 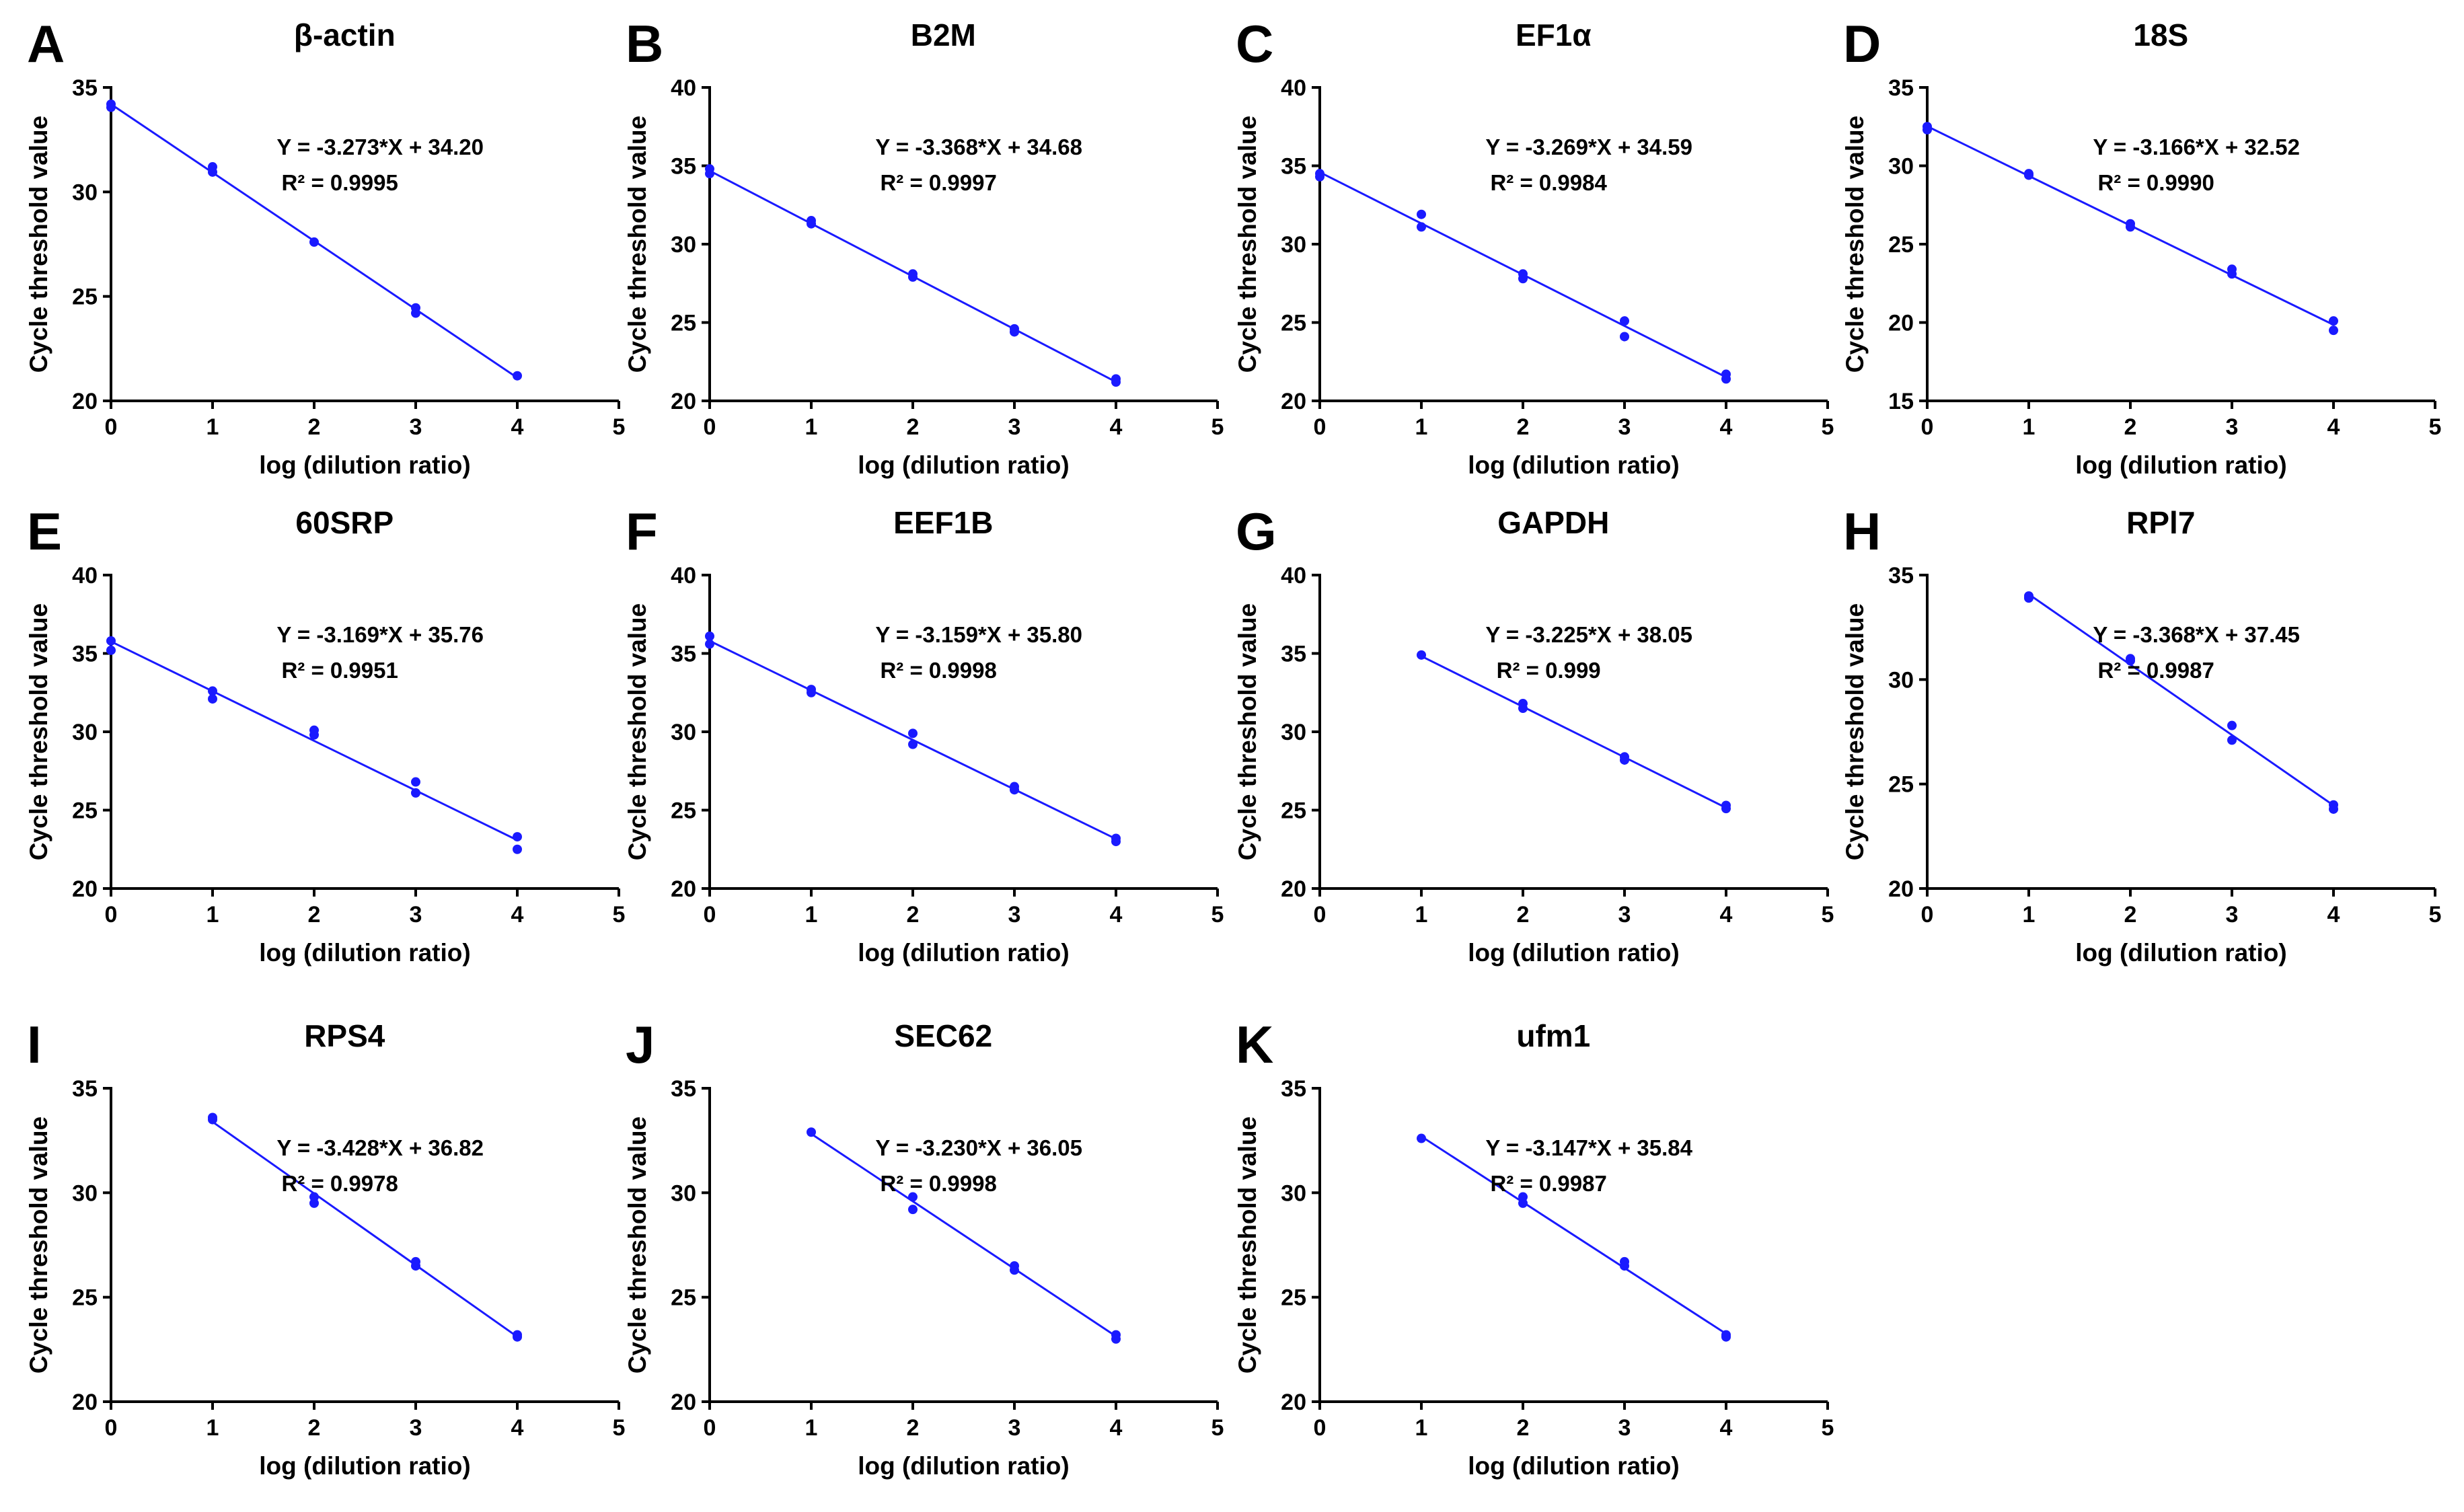 I want to click on regression-equation: Y = -3.269*X + 34.59, so click(x=1588, y=147).